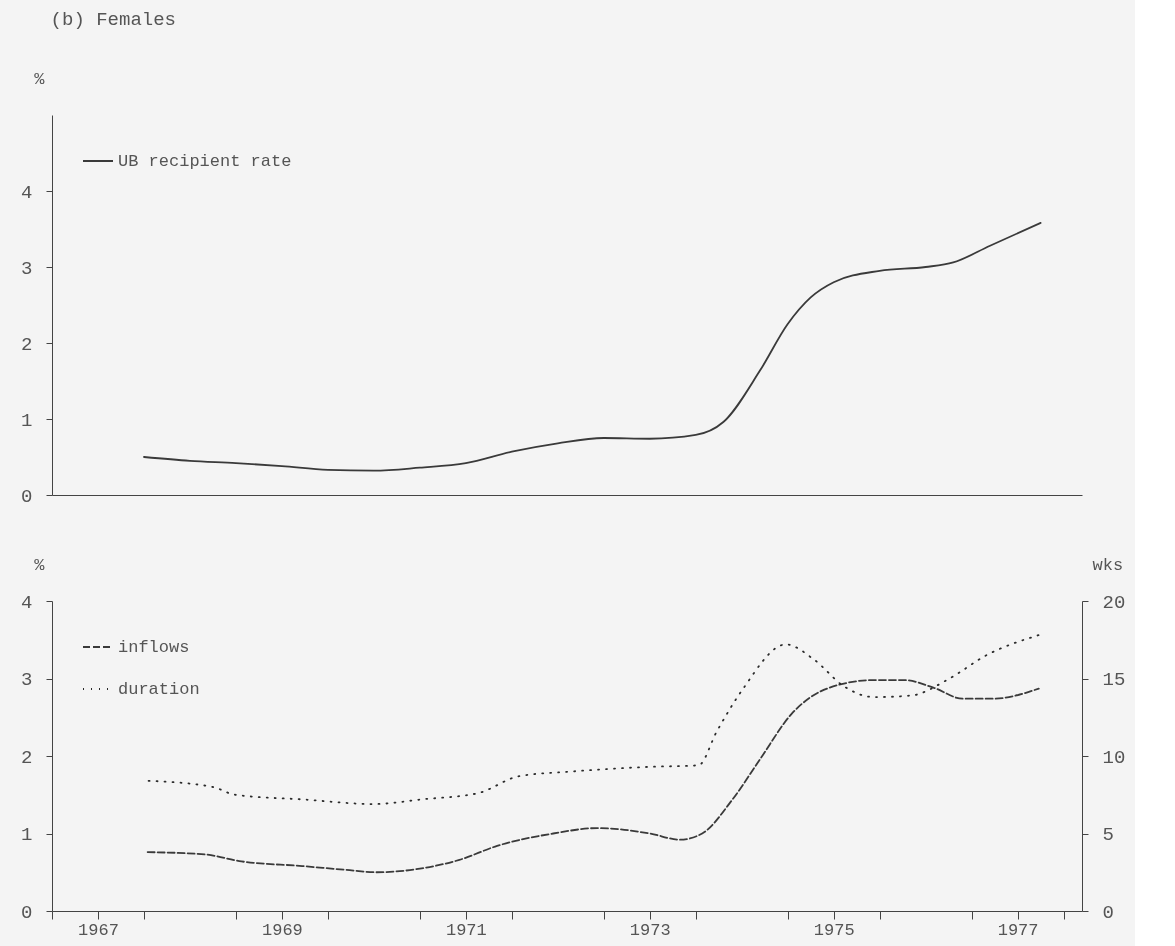 This screenshot has width=1175, height=946. I want to click on legend-label: UB recipient rate, so click(205, 161).